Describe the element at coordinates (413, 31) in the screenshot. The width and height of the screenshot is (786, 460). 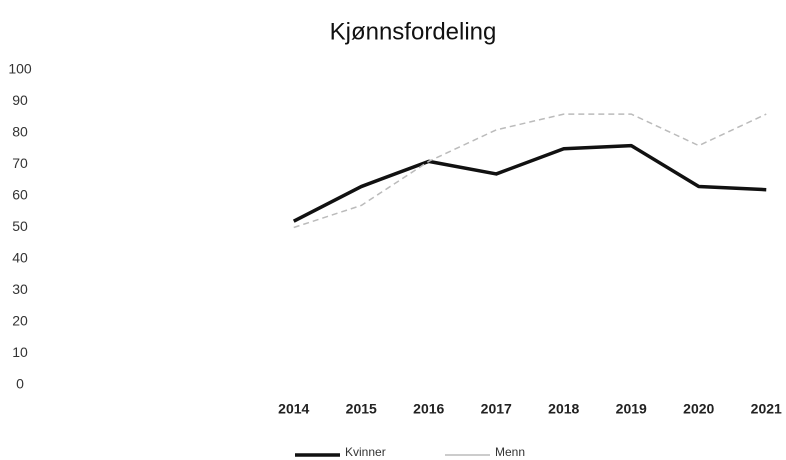
I see `chart-title: Kjønnsfordeling` at that location.